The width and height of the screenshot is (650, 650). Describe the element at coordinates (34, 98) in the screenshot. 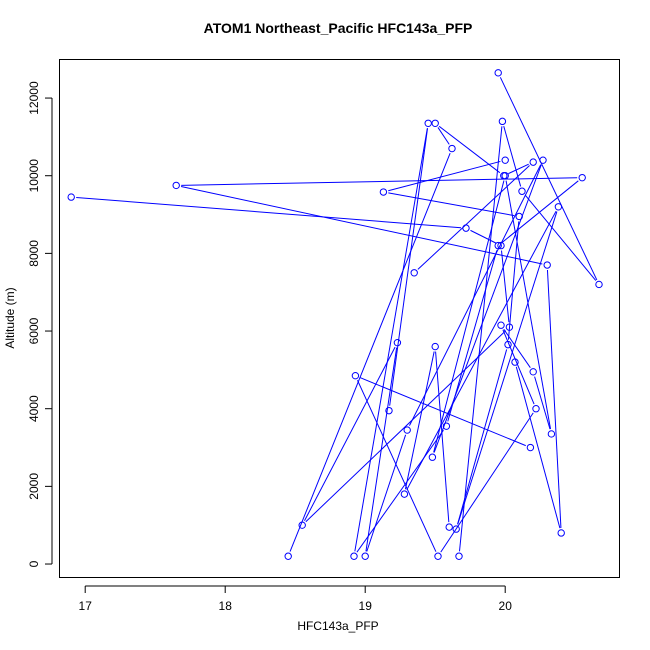

I see `y-tick-label: 12000` at that location.